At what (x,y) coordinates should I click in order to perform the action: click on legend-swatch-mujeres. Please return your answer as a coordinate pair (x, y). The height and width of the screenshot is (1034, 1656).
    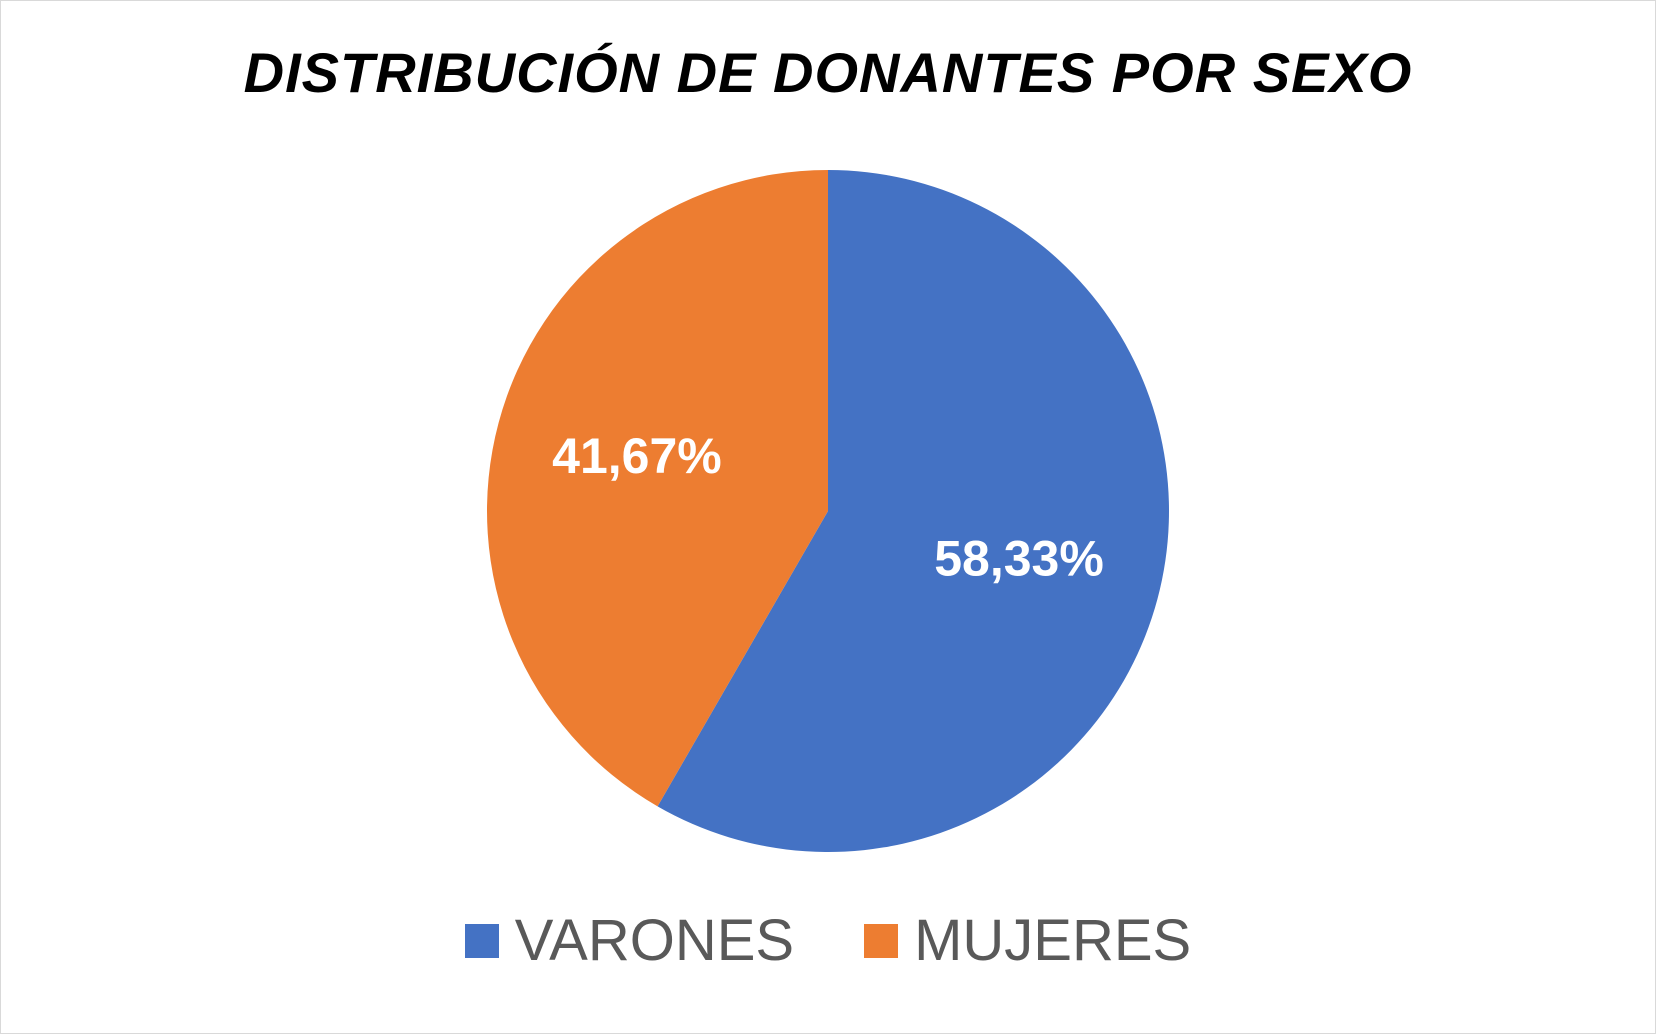
    Looking at the image, I should click on (881, 941).